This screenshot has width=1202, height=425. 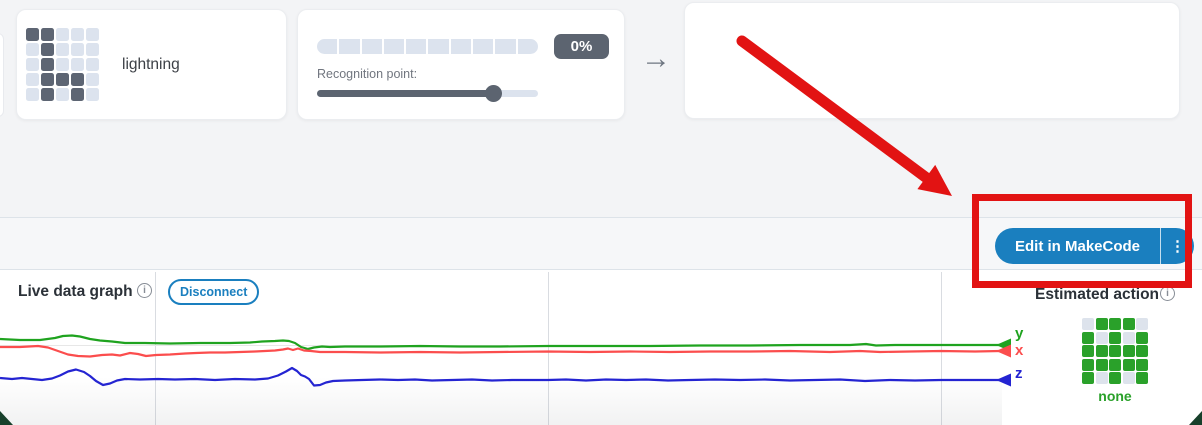 What do you see at coordinates (1003, 351) in the screenshot?
I see `series-arrowhead-x` at bounding box center [1003, 351].